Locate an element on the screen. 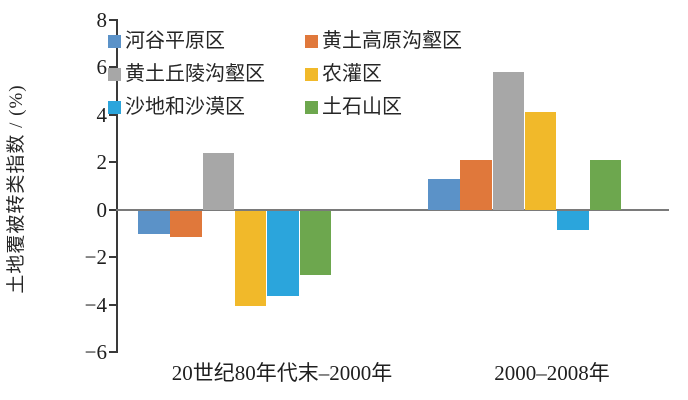 This screenshot has width=688, height=400. y-axis-tick-label: 2 is located at coordinates (102, 162).